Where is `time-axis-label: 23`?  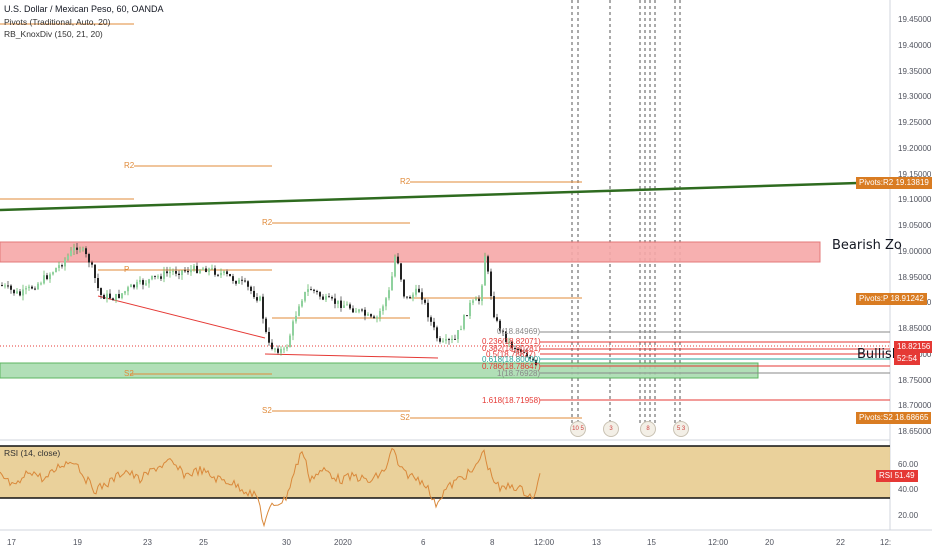 time-axis-label: 23 is located at coordinates (147, 542).